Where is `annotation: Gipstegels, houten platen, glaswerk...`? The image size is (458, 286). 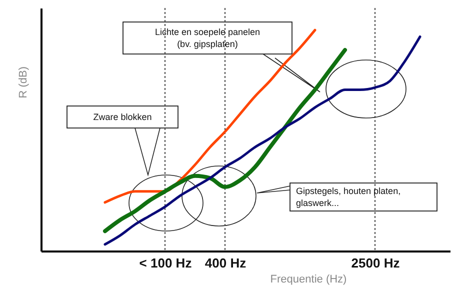 annotation: Gipstegels, houten platen, glaswerk... is located at coordinates (348, 197).